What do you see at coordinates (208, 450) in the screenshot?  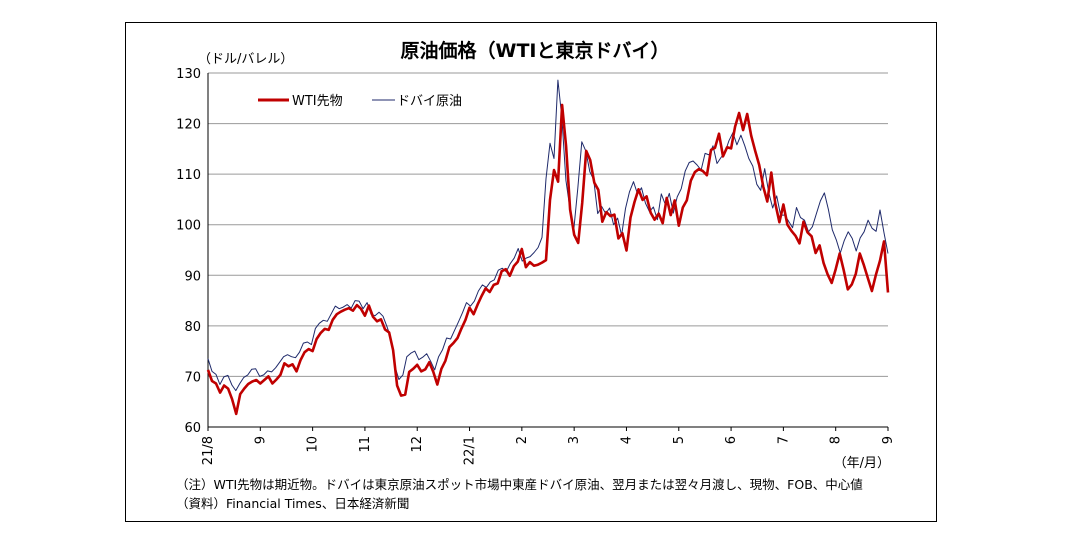 I see `x-tick-label: 21/8` at bounding box center [208, 450].